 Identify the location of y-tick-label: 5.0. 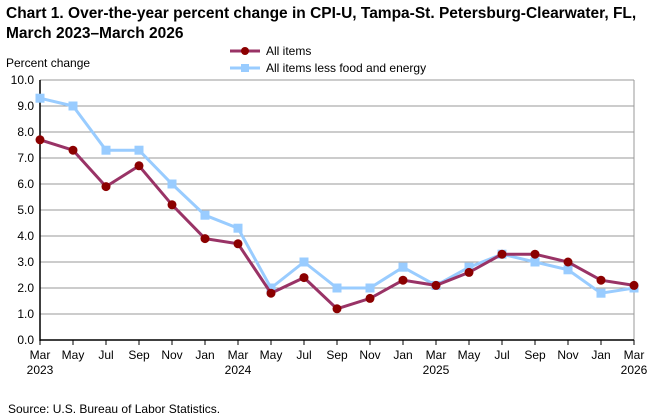
(25, 210).